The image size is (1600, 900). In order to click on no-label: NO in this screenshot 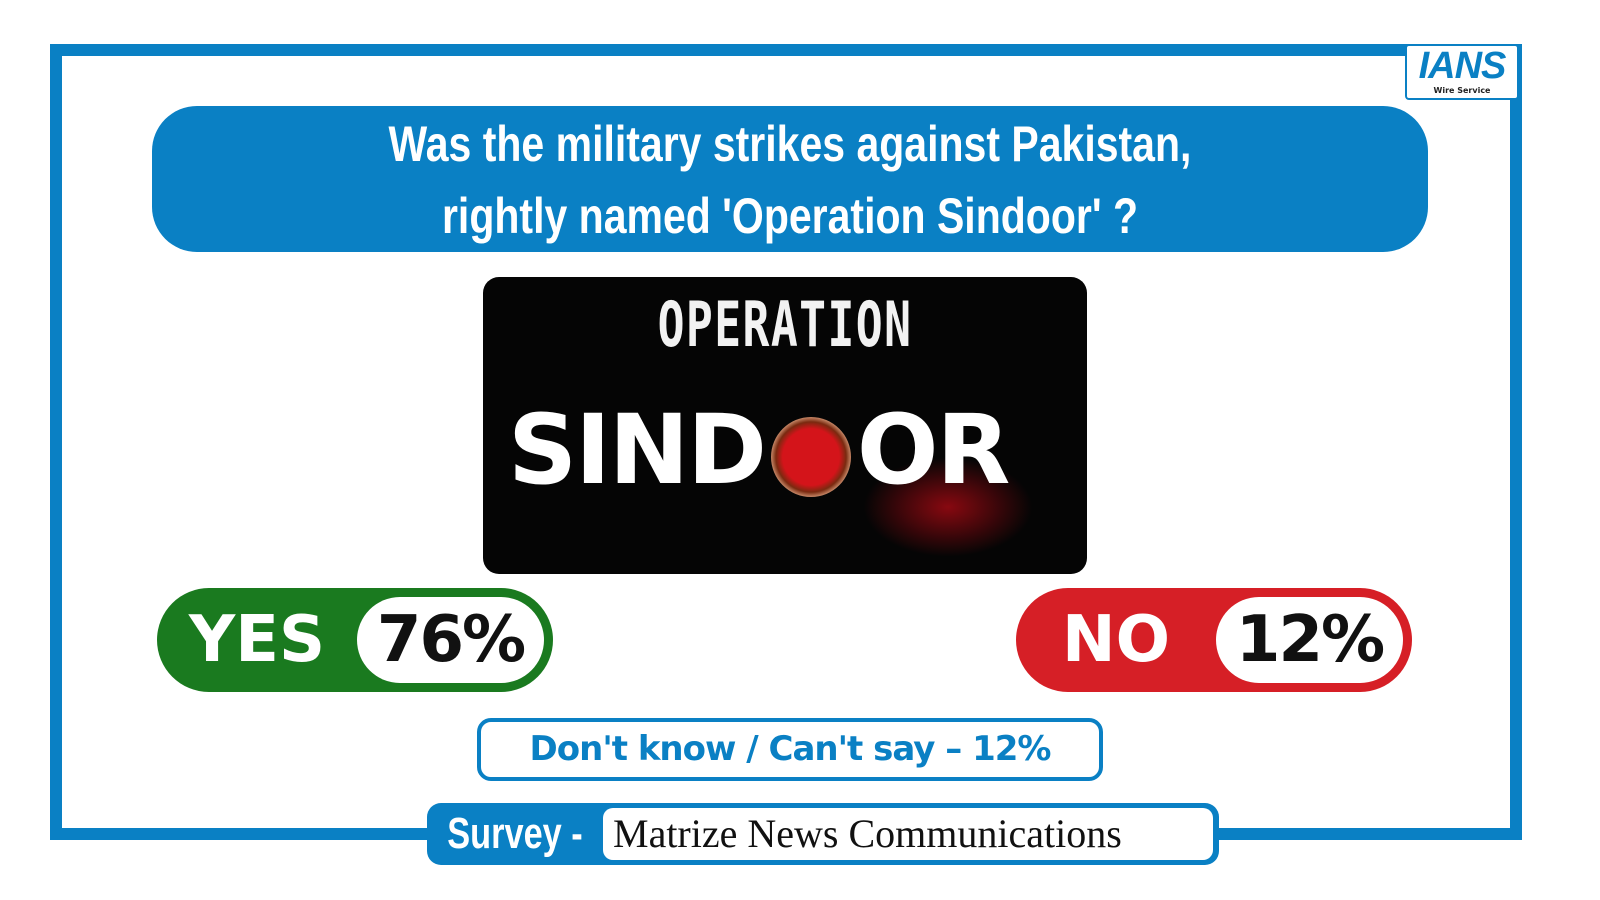, I will do `click(1116, 640)`.